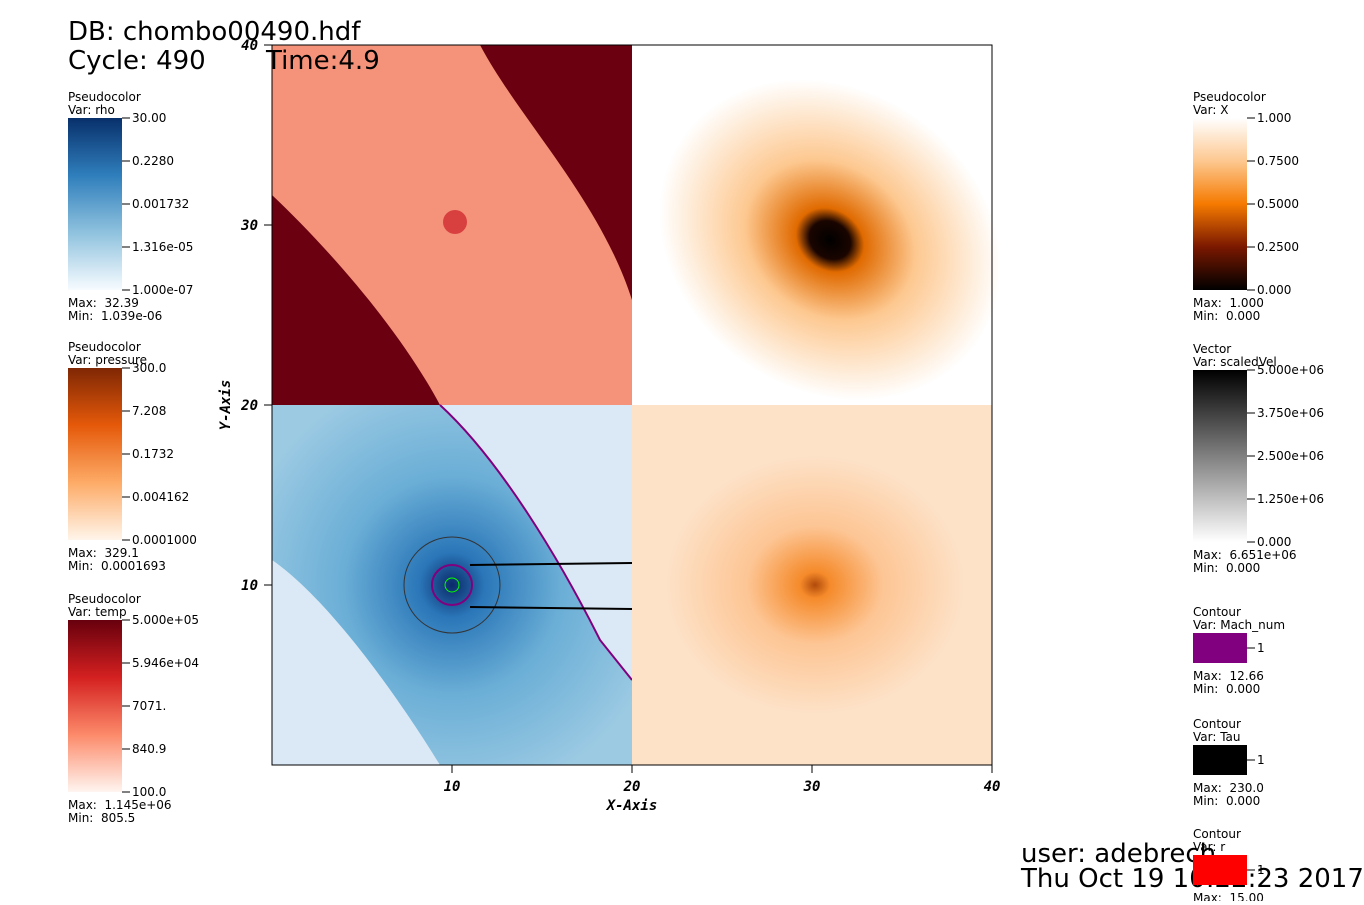  What do you see at coordinates (101, 818) in the screenshot?
I see `legend-min: Min: 805.5` at bounding box center [101, 818].